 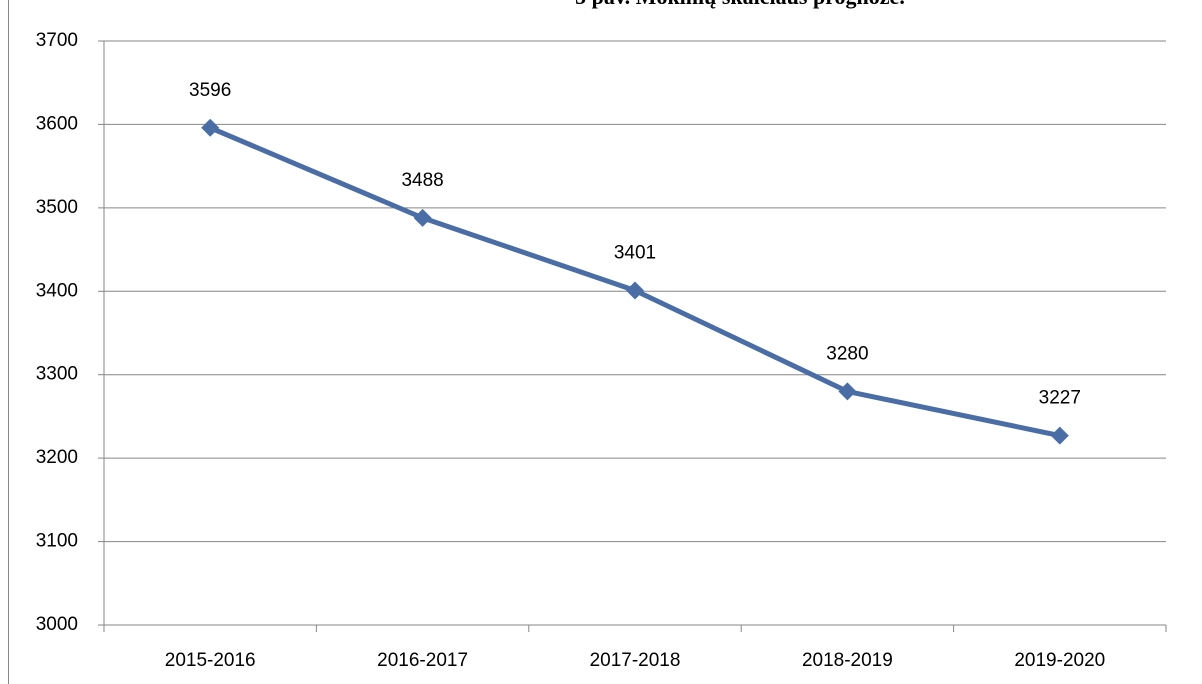 What do you see at coordinates (740, 4) in the screenshot?
I see `chart-title: 5 pav. Mokinių skaičiaus prognozė.` at bounding box center [740, 4].